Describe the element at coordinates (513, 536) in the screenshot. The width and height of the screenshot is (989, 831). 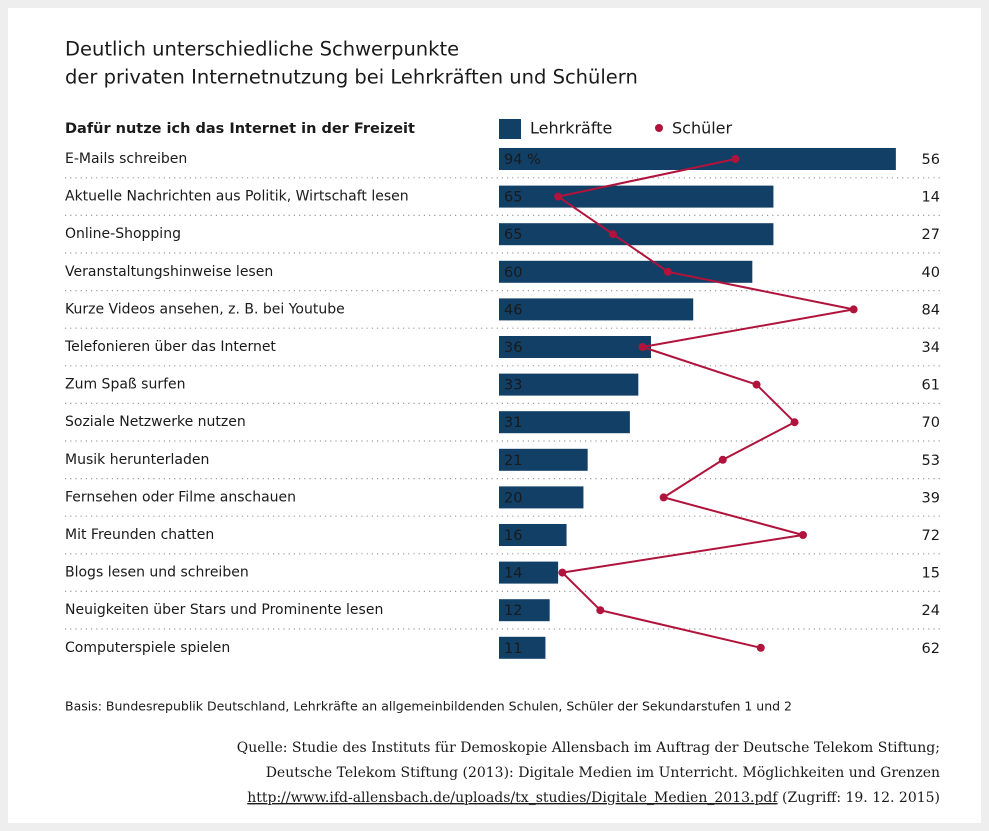
I see `bar-value-label: 16` at that location.